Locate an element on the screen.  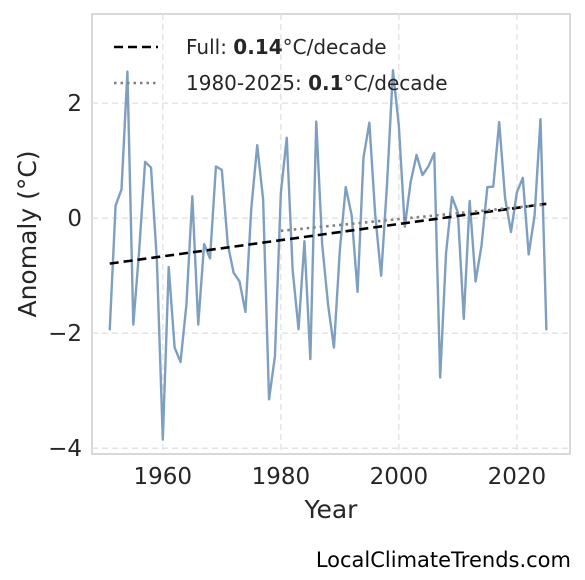
y-tick-label: −2 is located at coordinates (65, 334).